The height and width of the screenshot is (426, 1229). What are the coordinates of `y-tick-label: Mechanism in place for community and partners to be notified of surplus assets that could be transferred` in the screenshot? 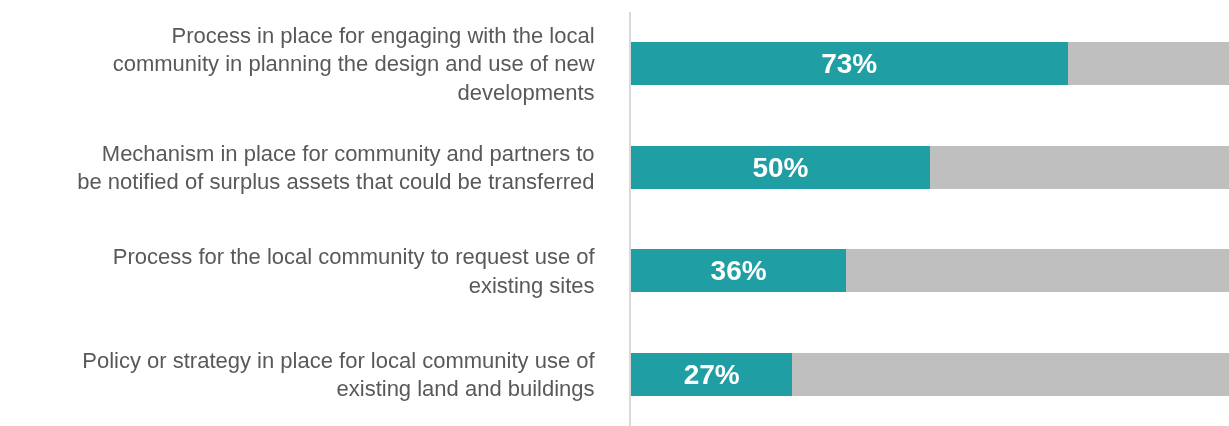 It's located at (336, 167).